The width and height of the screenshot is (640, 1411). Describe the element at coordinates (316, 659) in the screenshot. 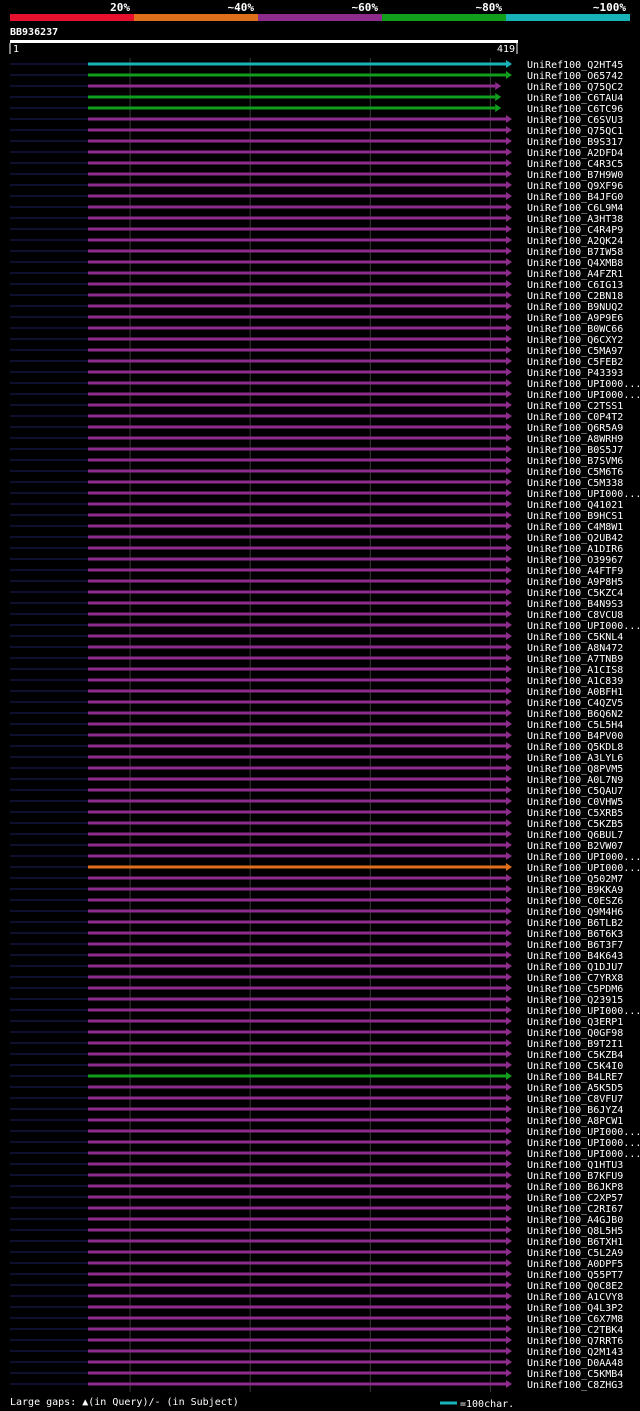

I see `hit-row: UniRef100_A7TNB9` at that location.